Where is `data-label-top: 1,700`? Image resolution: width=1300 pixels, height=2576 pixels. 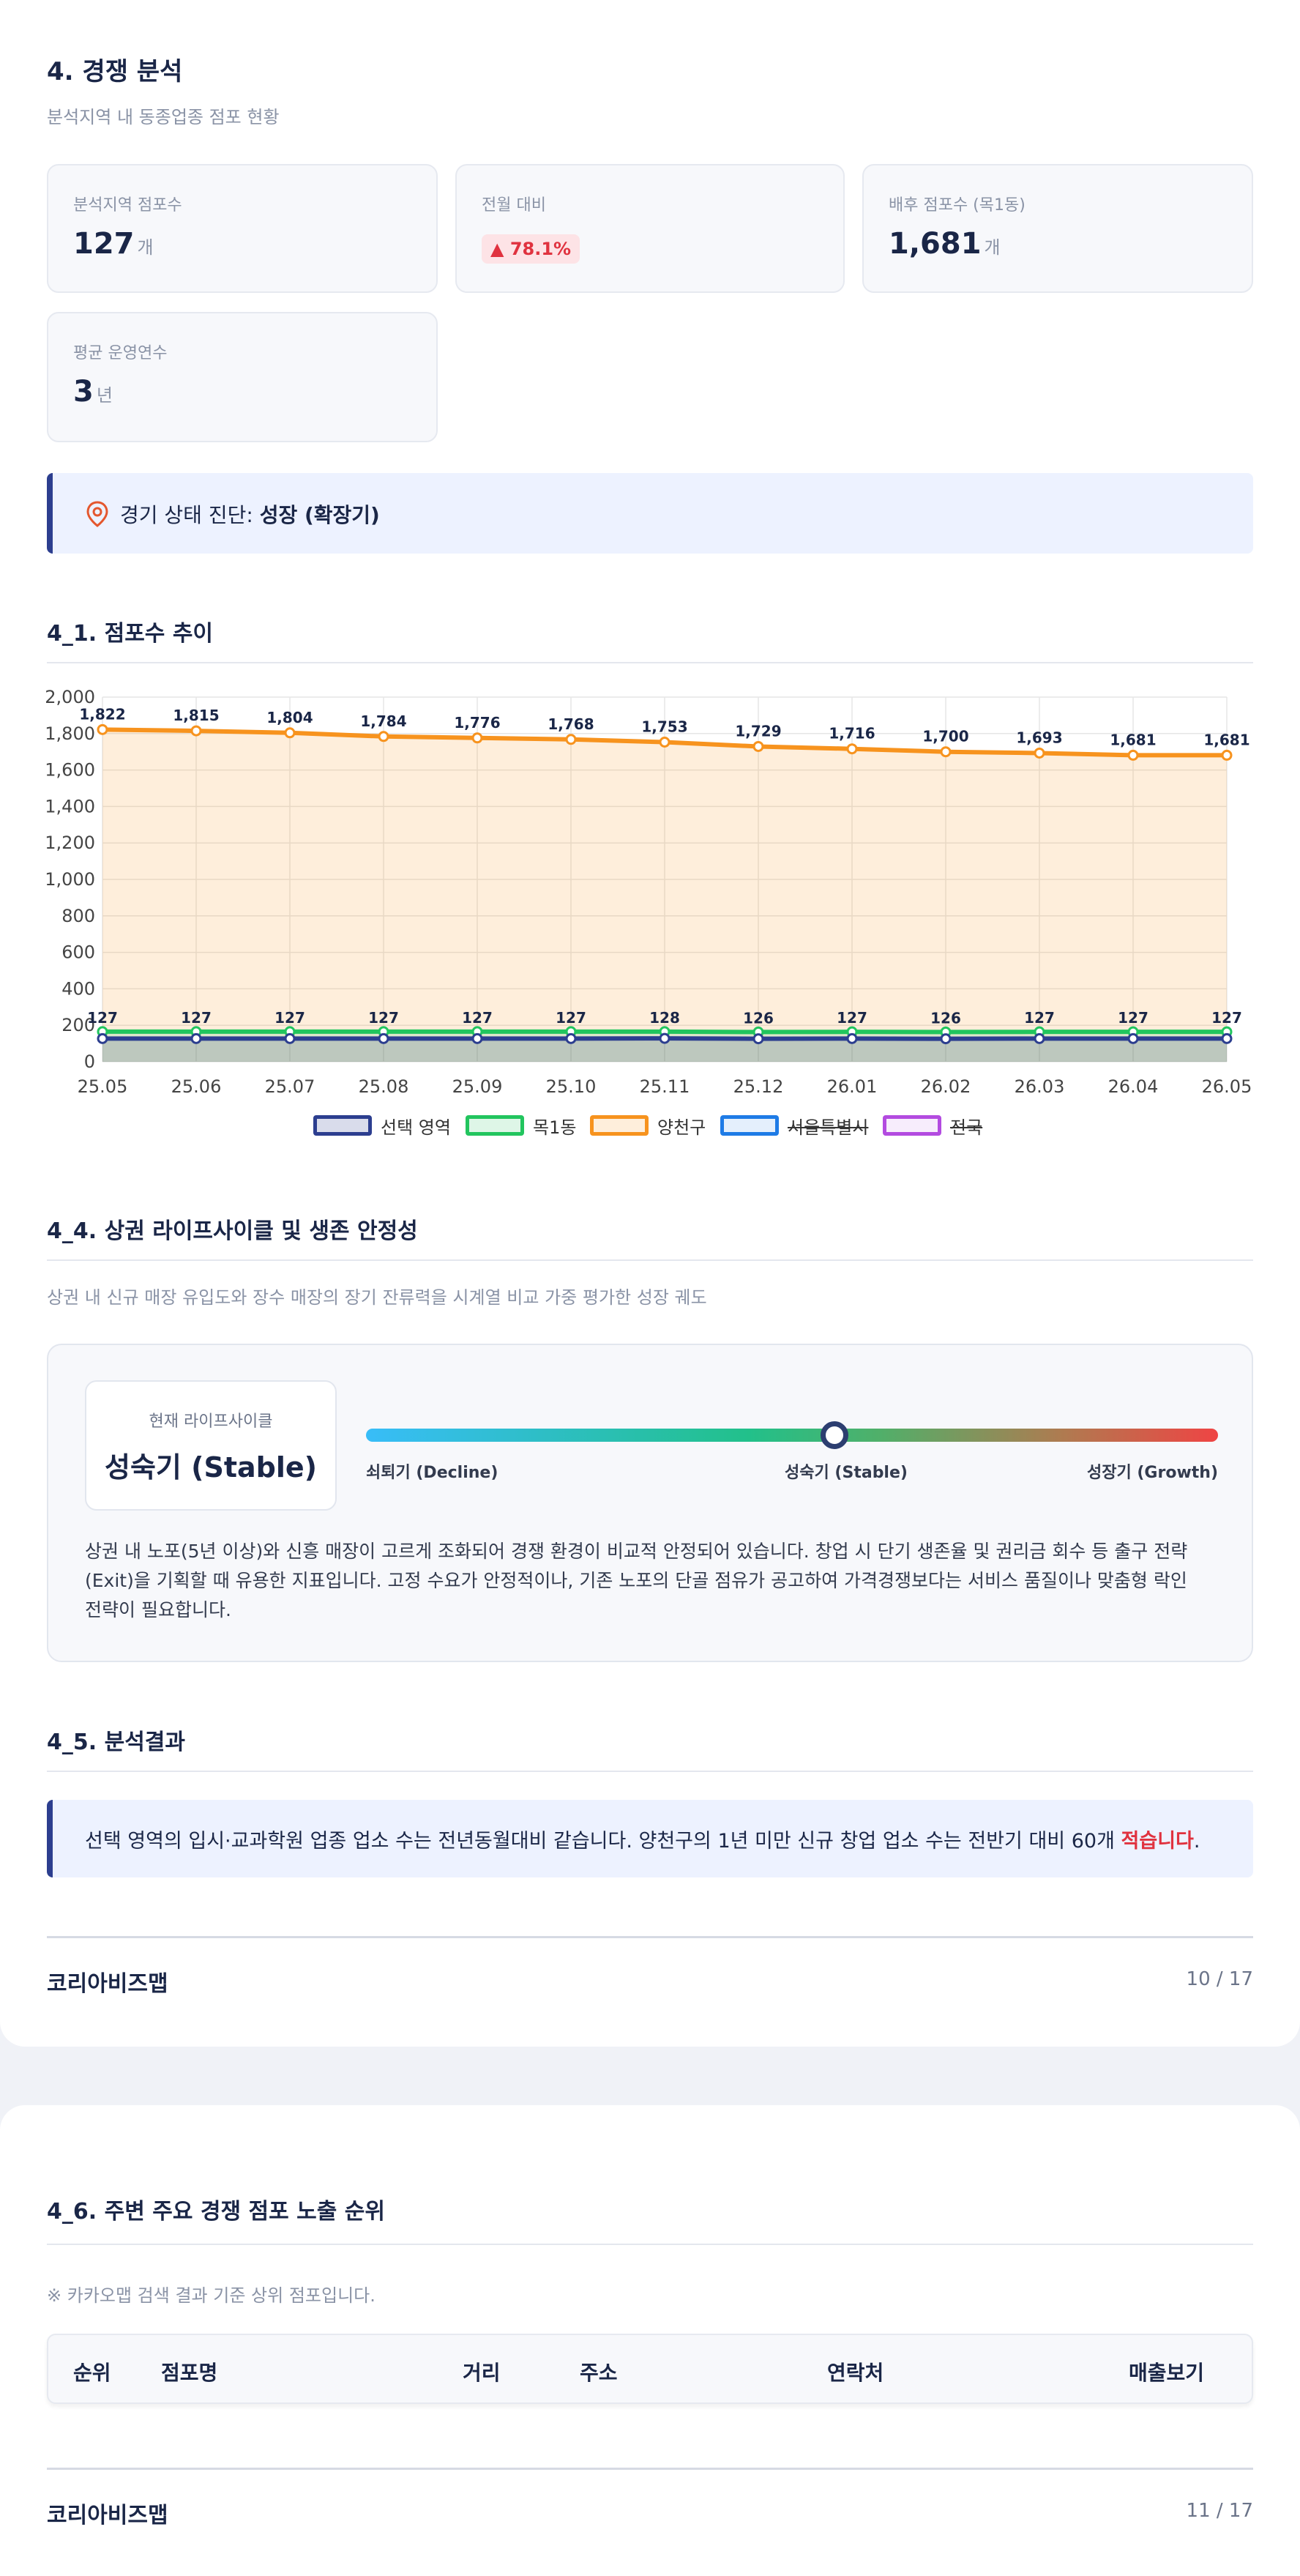 data-label-top: 1,700 is located at coordinates (945, 736).